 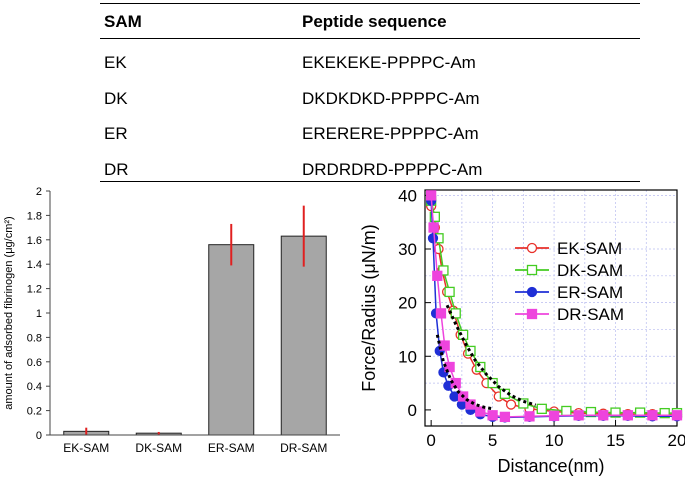 What do you see at coordinates (407, 249) in the screenshot?
I see `y-tick-label: 30` at bounding box center [407, 249].